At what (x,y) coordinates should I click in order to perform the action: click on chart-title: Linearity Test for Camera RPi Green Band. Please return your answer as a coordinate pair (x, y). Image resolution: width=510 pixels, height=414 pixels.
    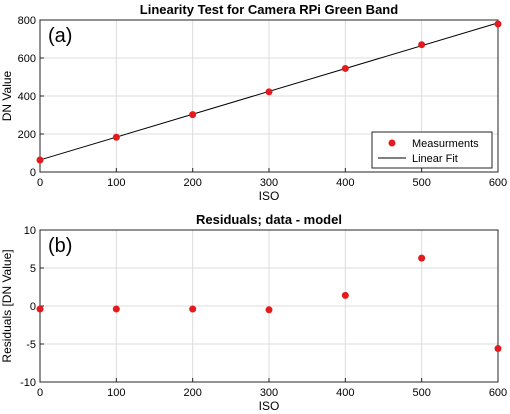
    Looking at the image, I should click on (269, 9).